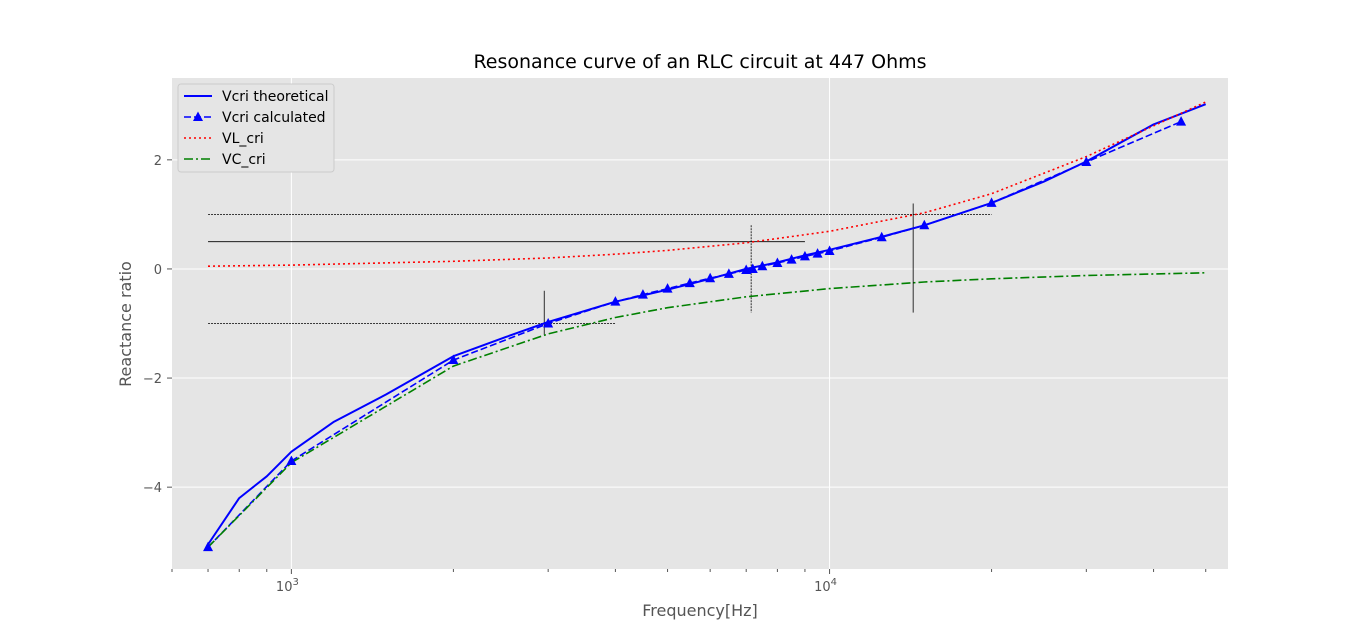  Describe the element at coordinates (198, 116) in the screenshot. I see `legend-marker` at that location.